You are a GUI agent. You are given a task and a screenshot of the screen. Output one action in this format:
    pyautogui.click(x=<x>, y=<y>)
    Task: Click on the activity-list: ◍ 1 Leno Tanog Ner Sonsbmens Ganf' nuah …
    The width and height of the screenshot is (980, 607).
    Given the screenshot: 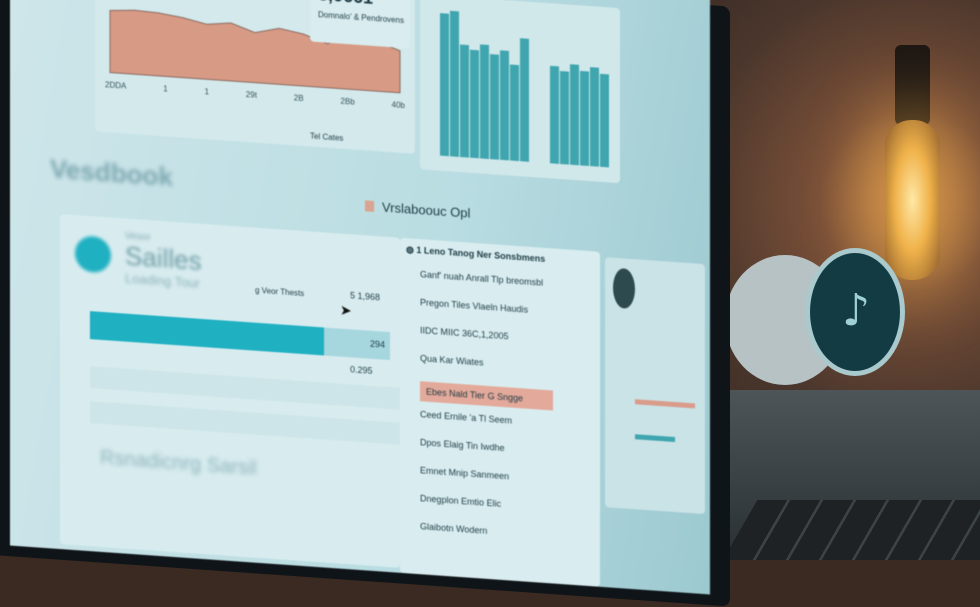 What is the action you would take?
    pyautogui.click(x=500, y=412)
    